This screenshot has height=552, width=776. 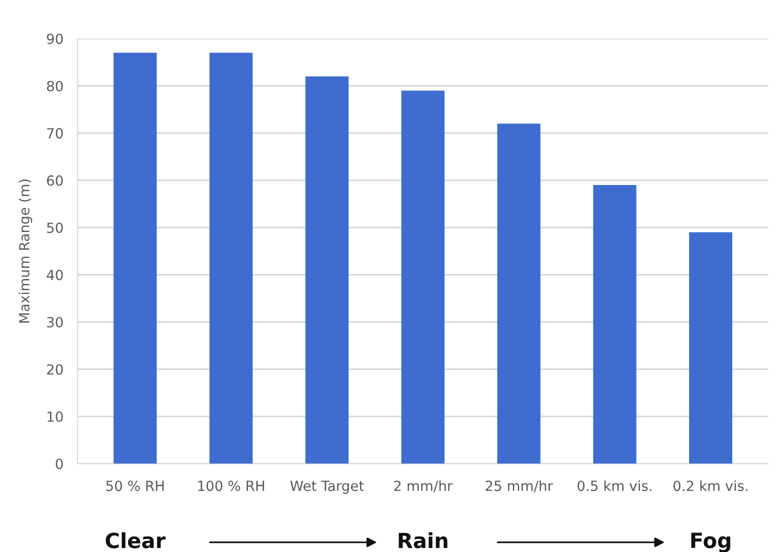 I want to click on text: Fog, so click(x=710, y=542).